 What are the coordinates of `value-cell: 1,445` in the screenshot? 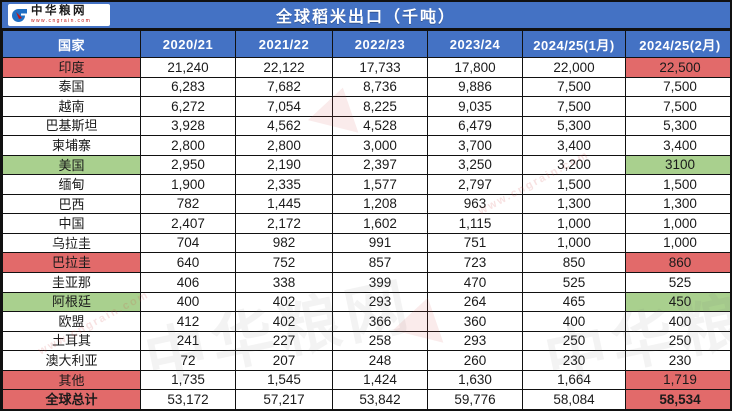 It's located at (284, 204).